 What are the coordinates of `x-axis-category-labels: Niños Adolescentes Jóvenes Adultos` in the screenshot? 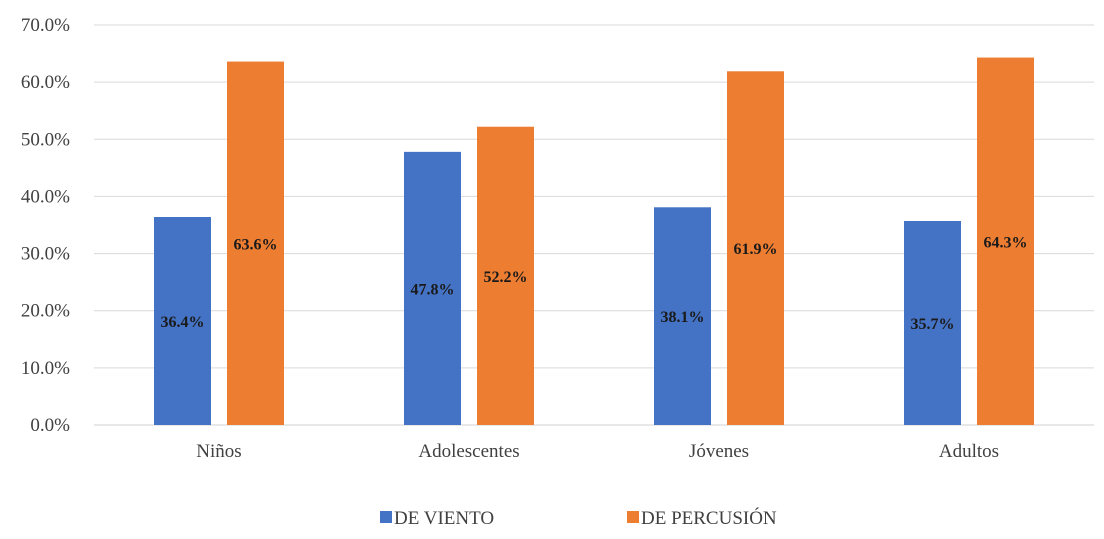 It's located at (597, 451).